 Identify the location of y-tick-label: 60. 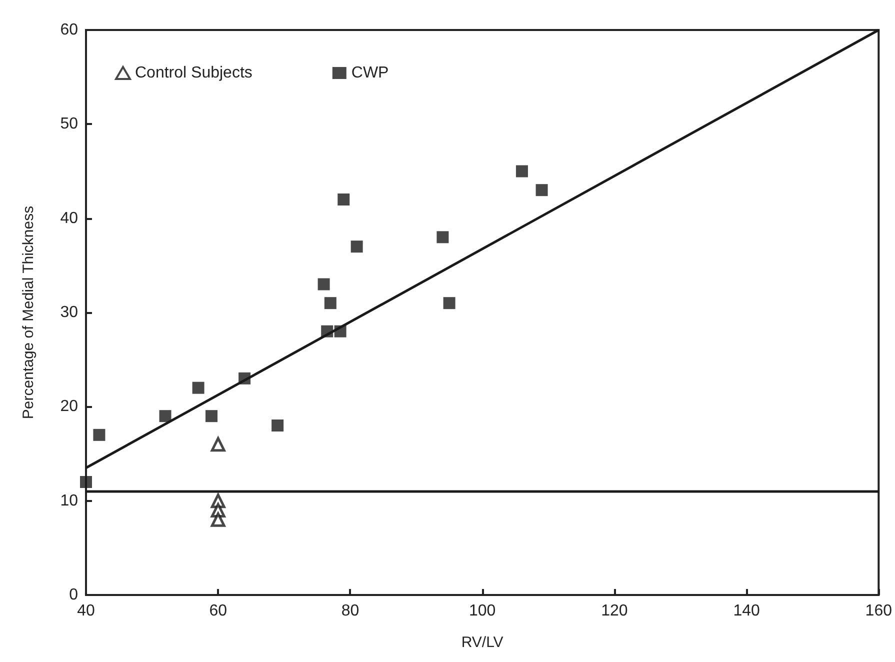
(69, 30).